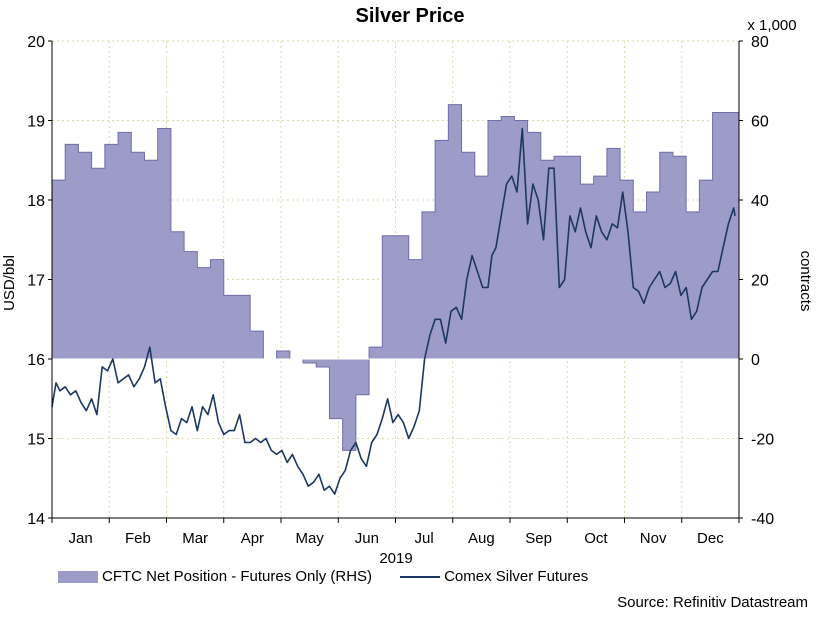 This screenshot has height=621, width=820. Describe the element at coordinates (805, 281) in the screenshot. I see `y-axis-right-label: contracts` at that location.